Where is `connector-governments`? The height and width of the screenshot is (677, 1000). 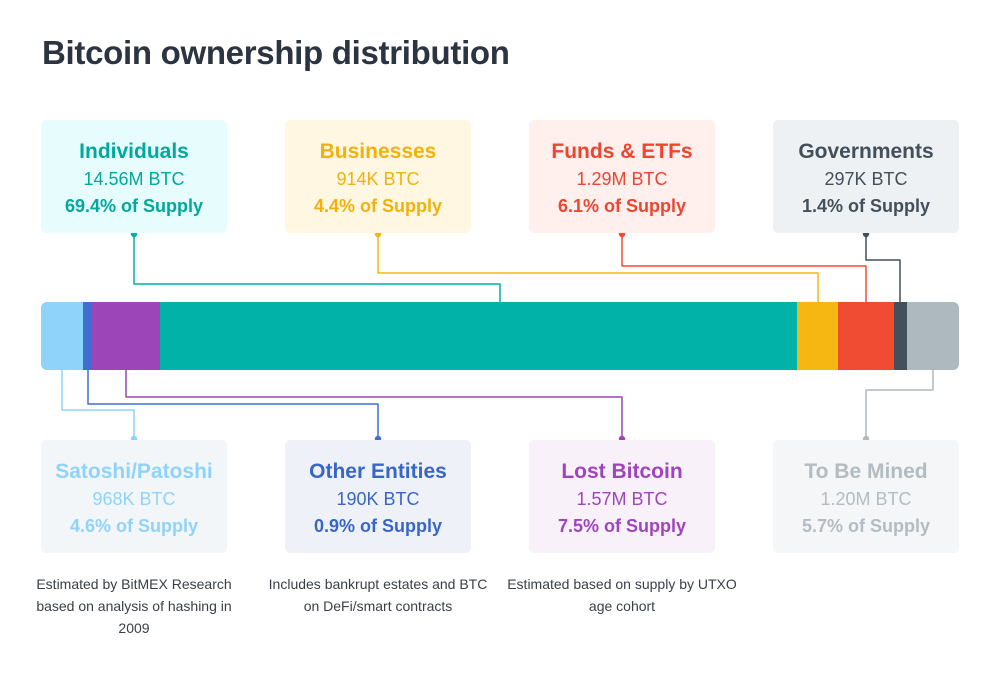 connector-governments is located at coordinates (883, 267).